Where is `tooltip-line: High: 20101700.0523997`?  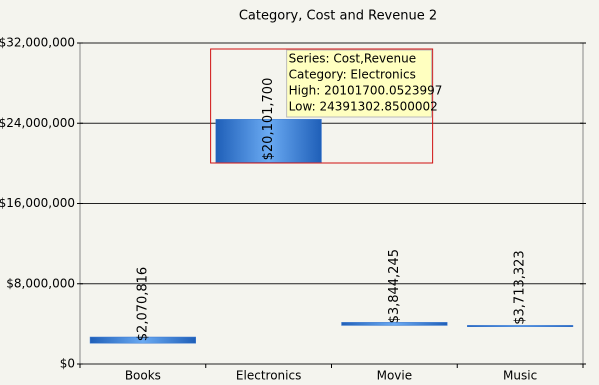
tooltip-line: High: 20101700.0523997 is located at coordinates (366, 91).